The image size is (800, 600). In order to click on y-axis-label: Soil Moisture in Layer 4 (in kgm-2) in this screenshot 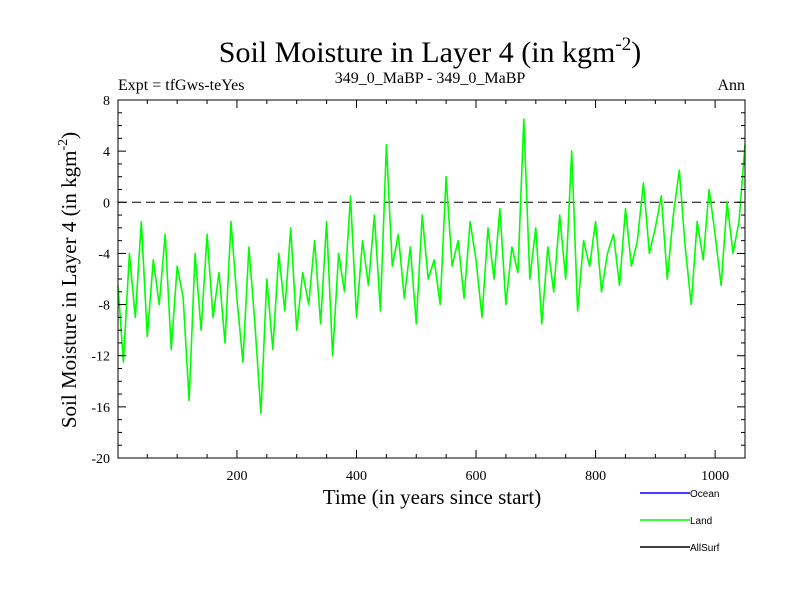, I will do `click(68, 280)`.